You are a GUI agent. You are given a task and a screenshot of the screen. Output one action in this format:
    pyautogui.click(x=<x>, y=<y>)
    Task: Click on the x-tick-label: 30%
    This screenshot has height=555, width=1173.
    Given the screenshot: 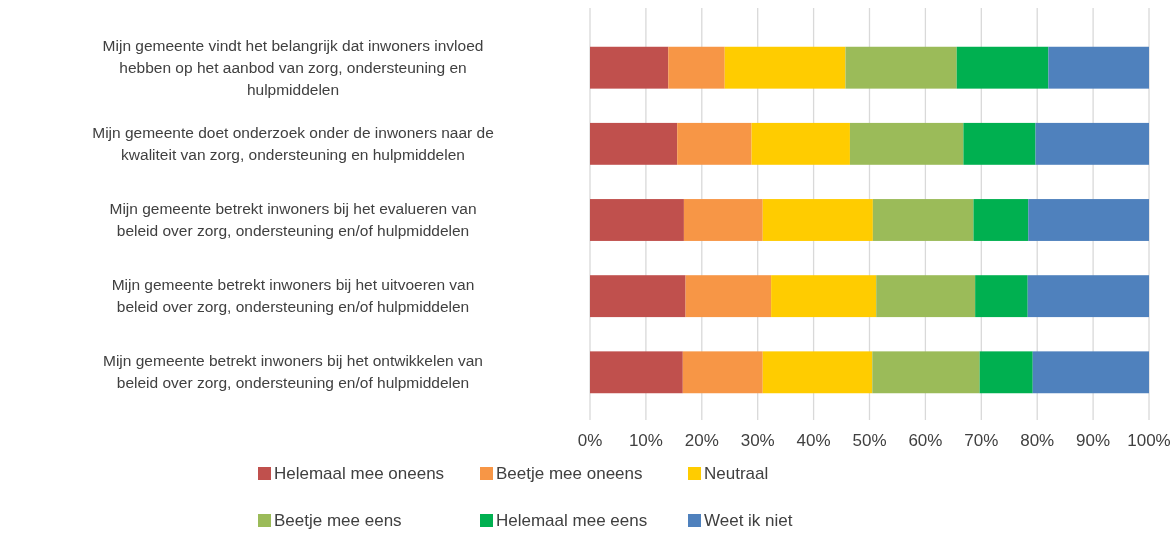 What is the action you would take?
    pyautogui.click(x=757, y=440)
    